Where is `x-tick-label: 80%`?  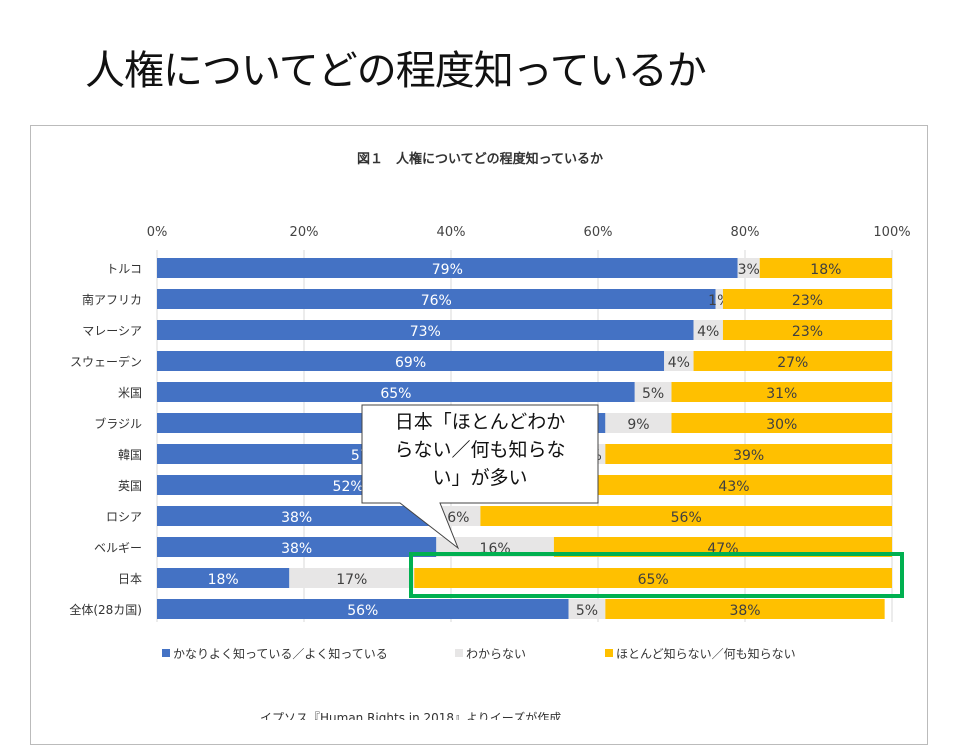
x-tick-label: 80% is located at coordinates (745, 232).